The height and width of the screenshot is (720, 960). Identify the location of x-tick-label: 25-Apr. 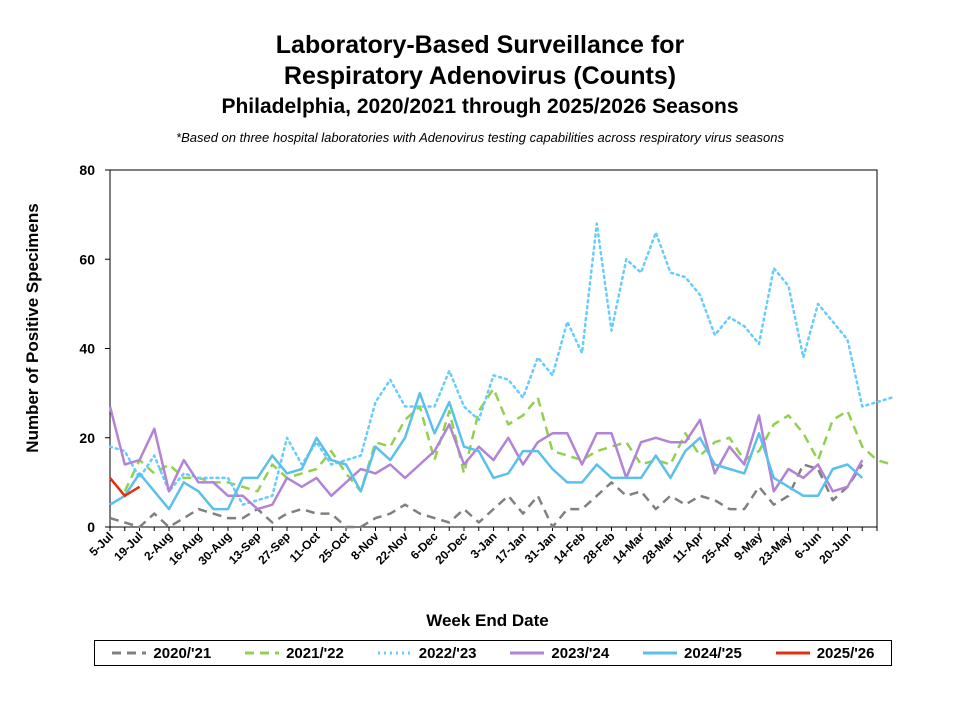
(717, 547).